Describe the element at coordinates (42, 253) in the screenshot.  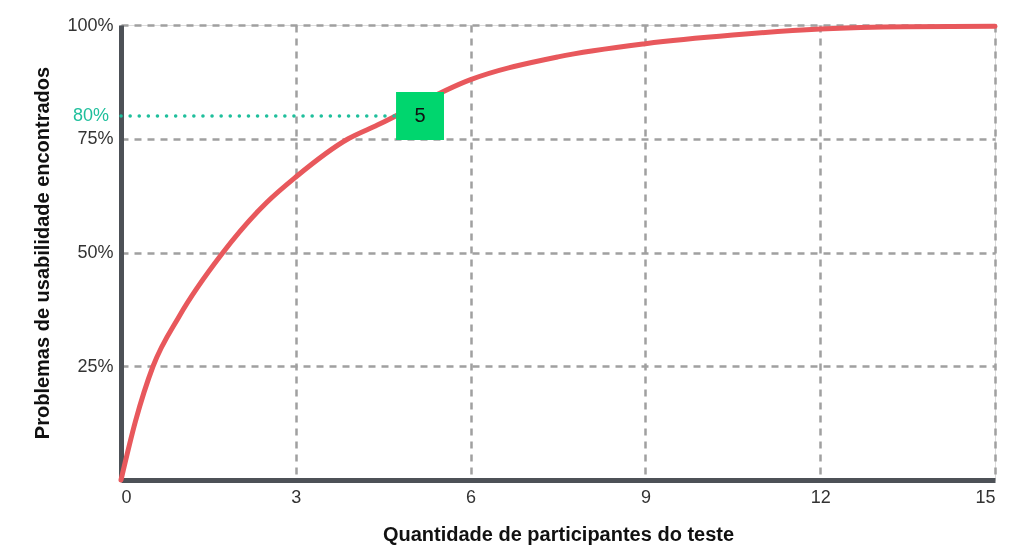
I see `y-axis-title: Problemas de usabilidade encontrados` at that location.